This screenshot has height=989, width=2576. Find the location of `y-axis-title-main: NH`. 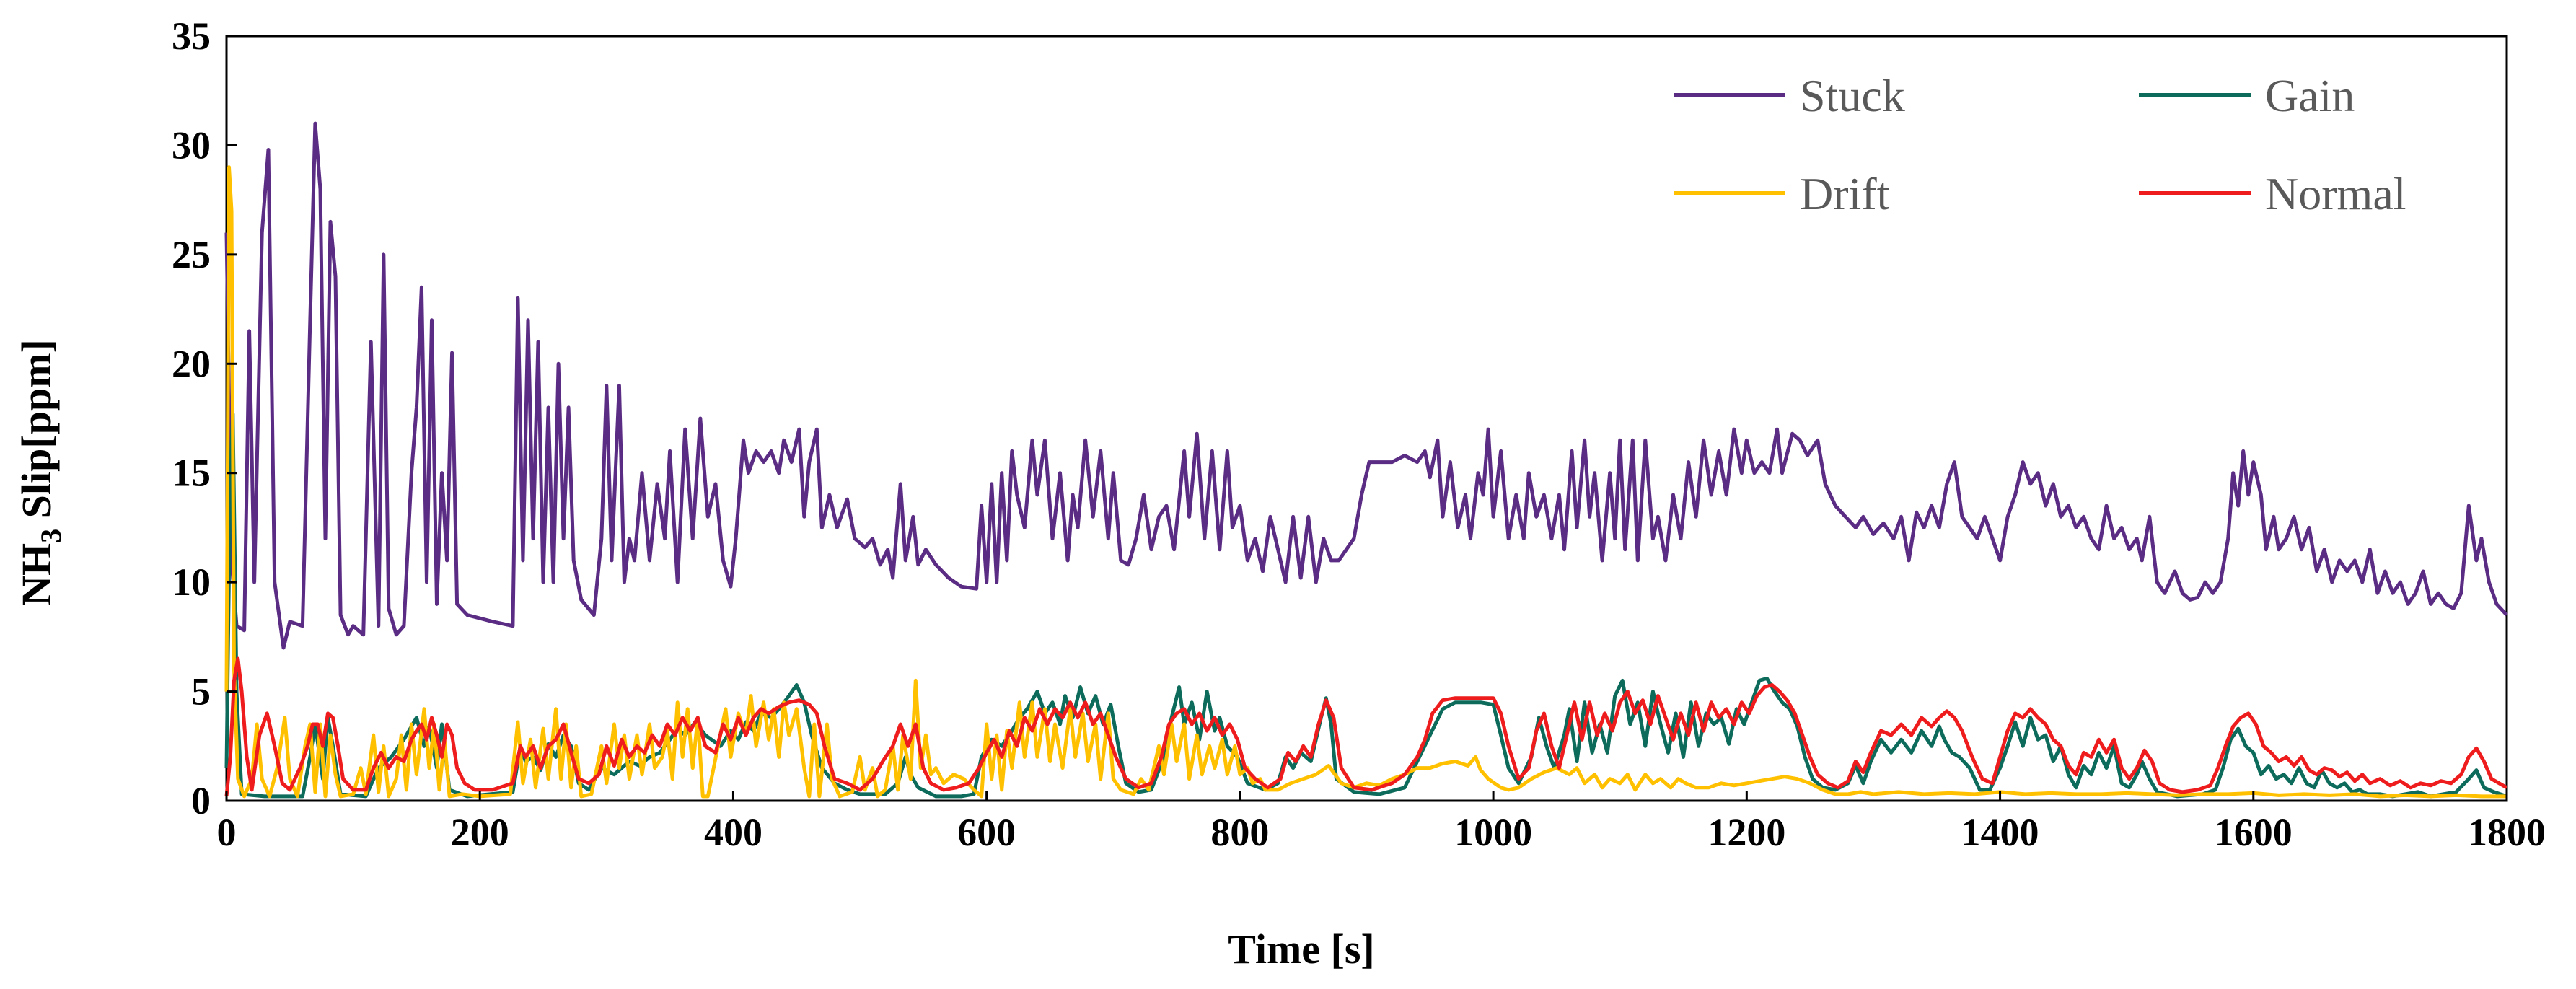

y-axis-title-main: NH is located at coordinates (36, 574).